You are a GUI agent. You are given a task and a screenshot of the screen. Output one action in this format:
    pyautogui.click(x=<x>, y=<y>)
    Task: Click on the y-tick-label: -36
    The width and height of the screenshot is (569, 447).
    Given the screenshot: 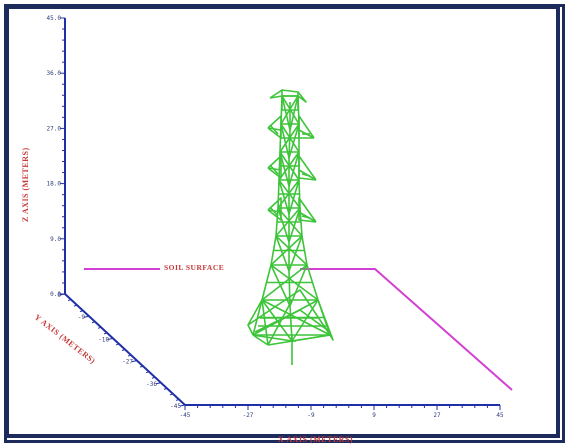 What is the action you would take?
    pyautogui.click(x=151, y=384)
    